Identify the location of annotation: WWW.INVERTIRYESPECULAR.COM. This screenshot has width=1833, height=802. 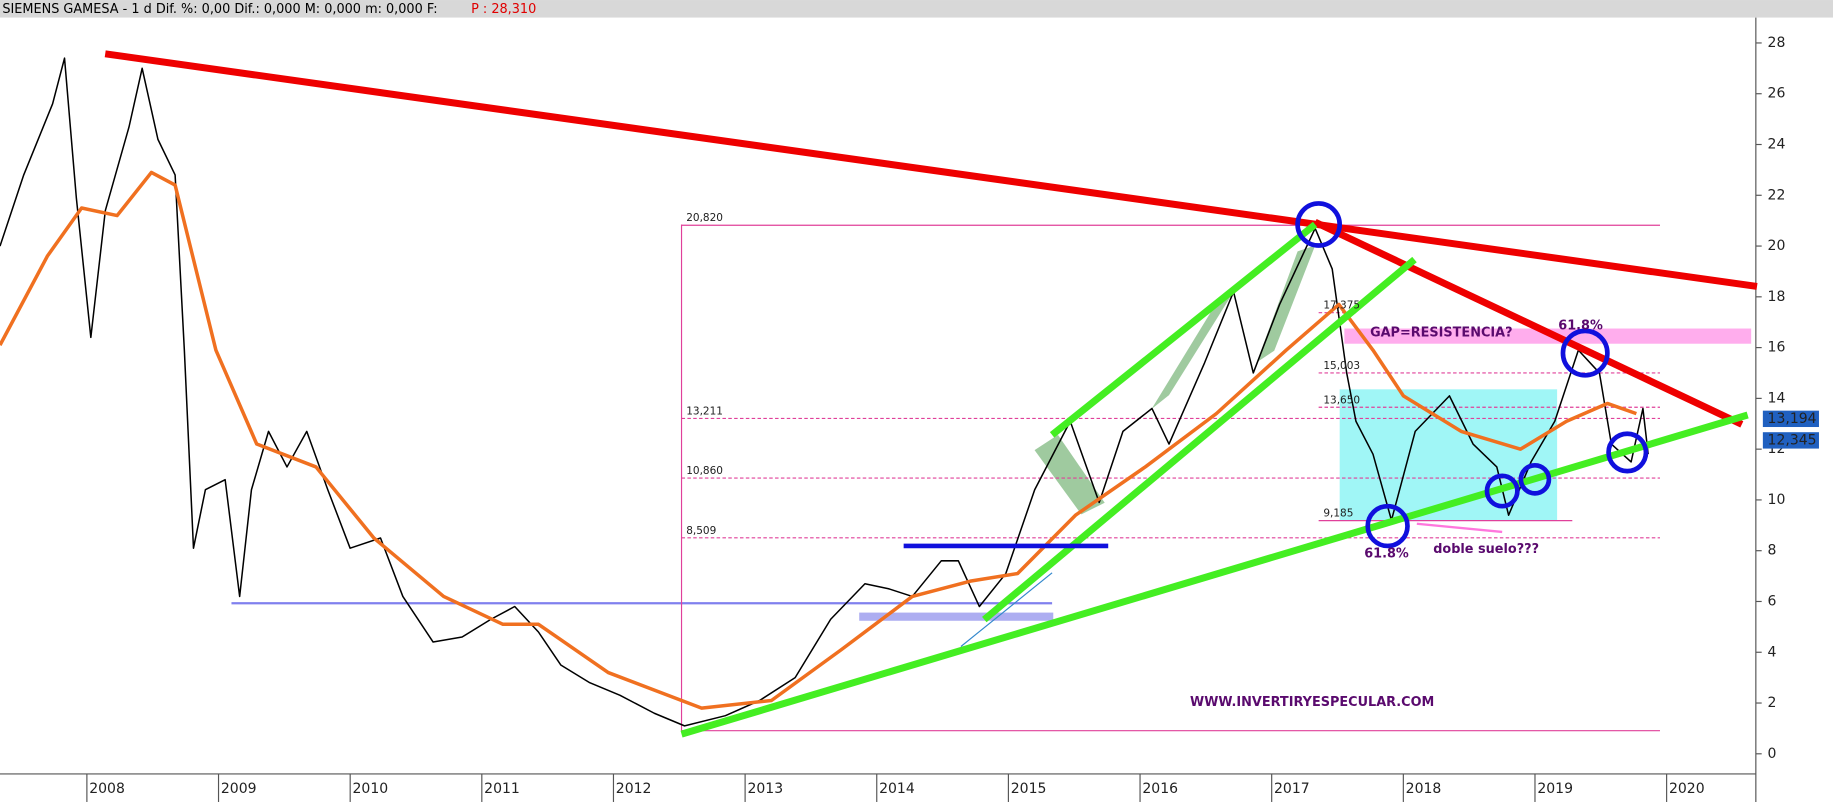
(1312, 702).